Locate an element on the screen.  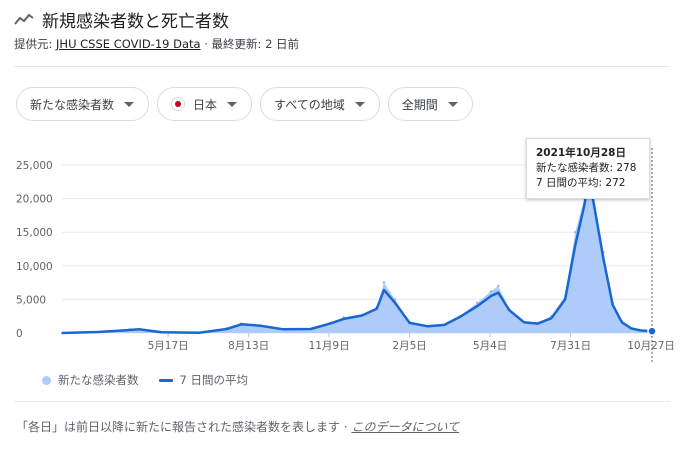
x-tick-label: 7月31日 is located at coordinates (570, 346).